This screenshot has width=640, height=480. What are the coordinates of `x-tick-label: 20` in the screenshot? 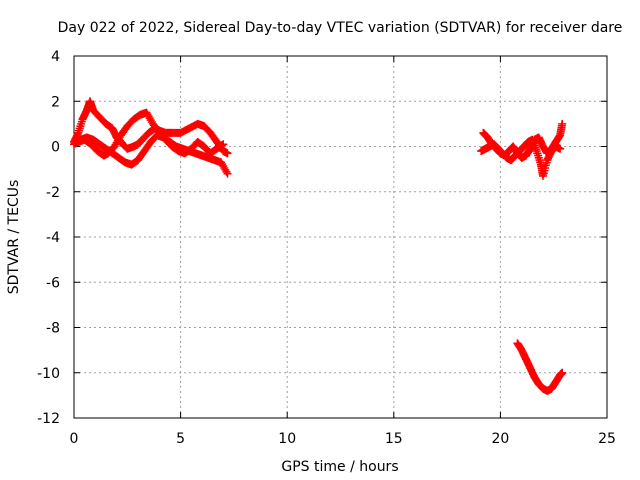 It's located at (500, 439).